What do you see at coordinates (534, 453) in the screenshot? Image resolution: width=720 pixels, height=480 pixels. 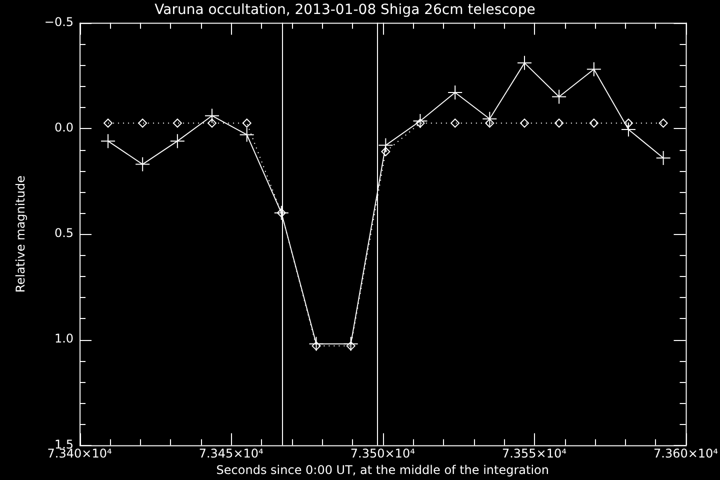 I see `x-tick-label: 7.355×10⁴` at bounding box center [534, 453].